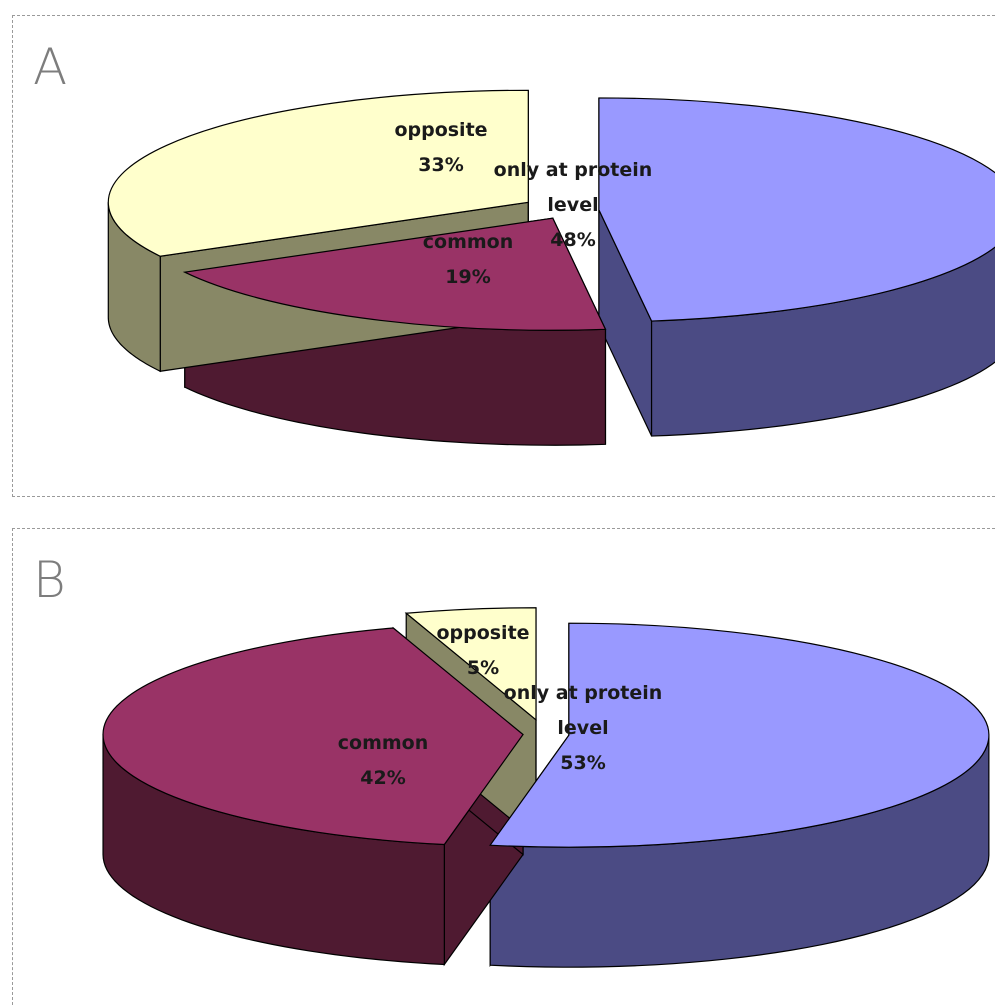 Image resolution: width=995 pixels, height=1006 pixels. What do you see at coordinates (483, 668) in the screenshot?
I see `slice-opposite-percent-label: 5%` at bounding box center [483, 668].